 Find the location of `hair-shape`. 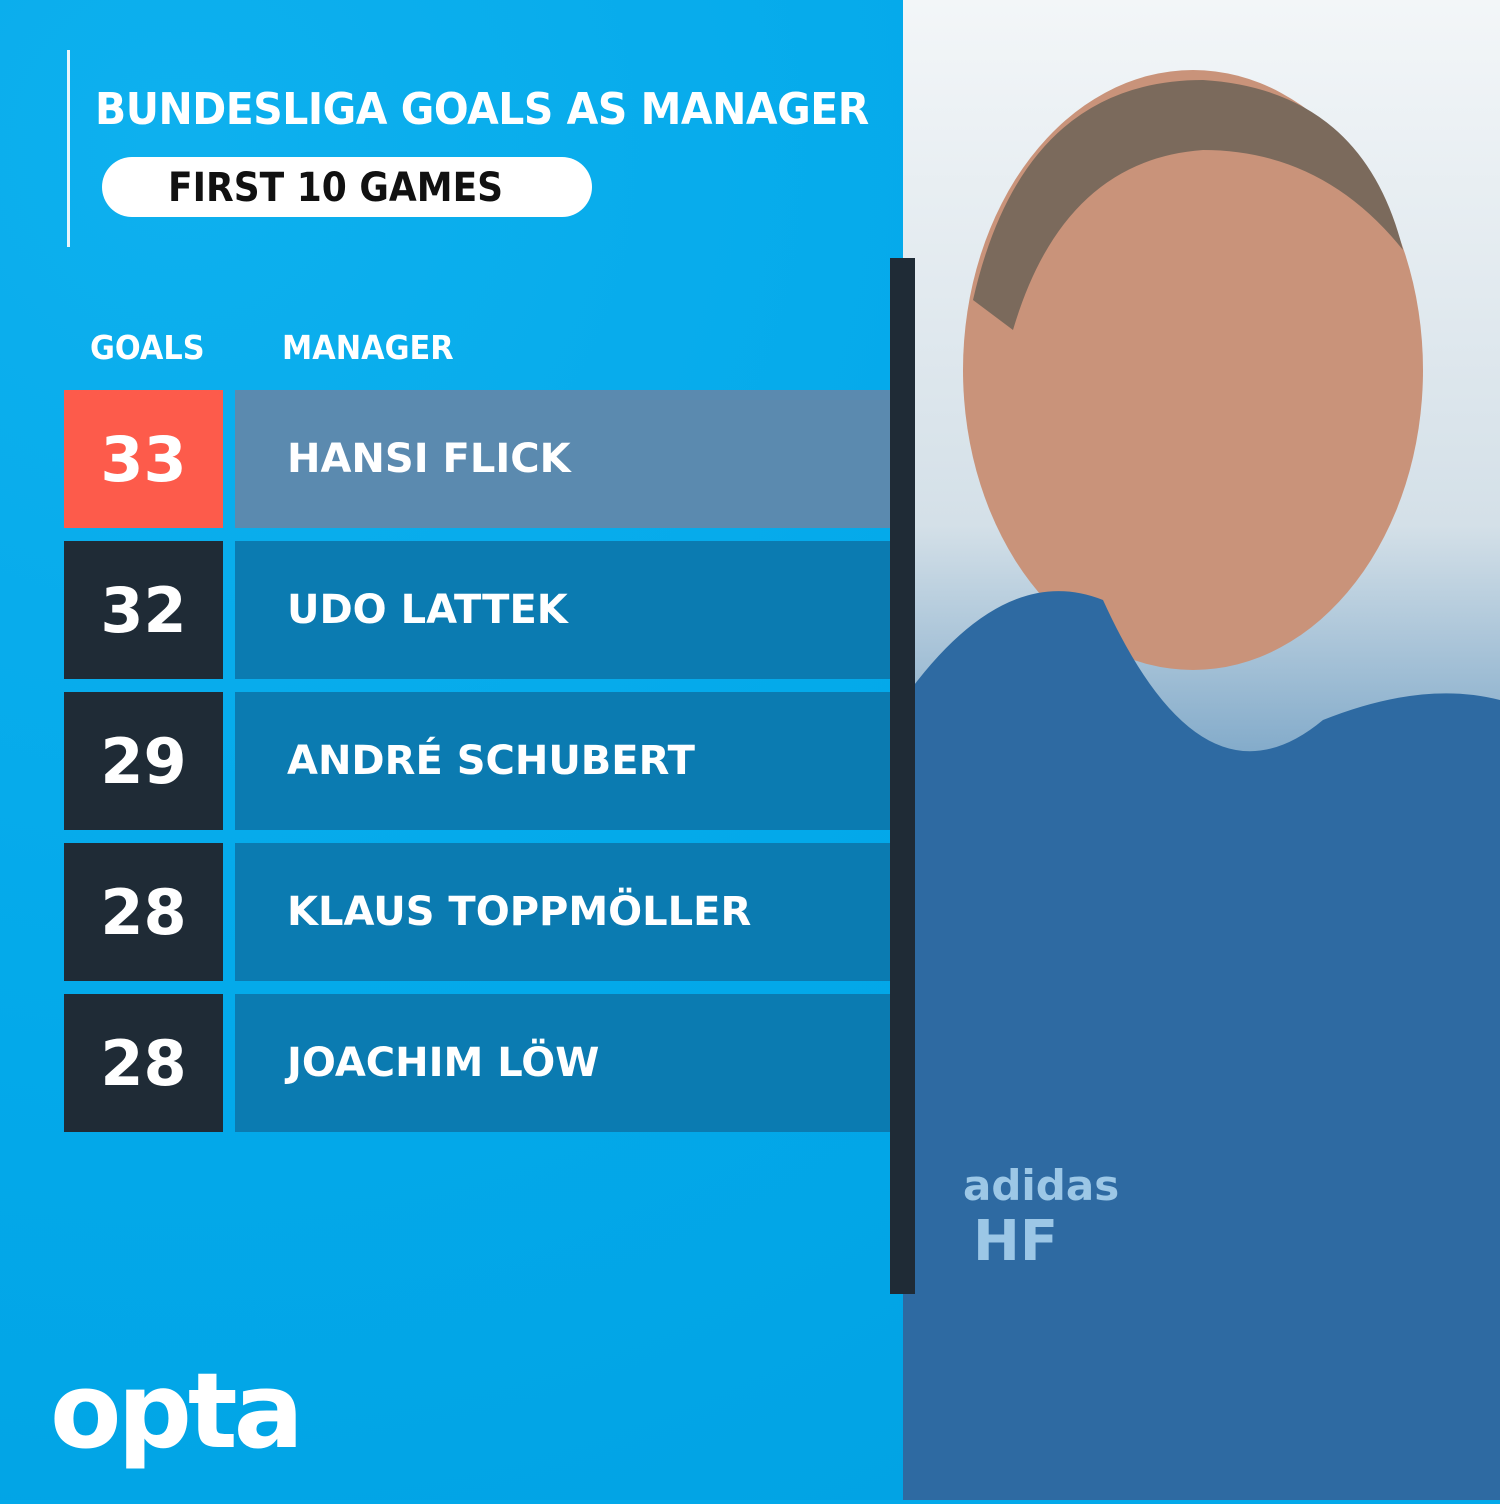

hair-shape is located at coordinates (1188, 205).